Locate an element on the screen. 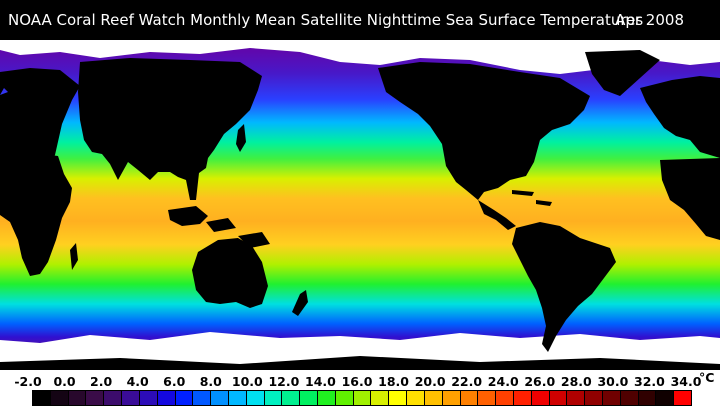 Image resolution: width=720 pixels, height=411 pixels. australia-landmass is located at coordinates (230, 273).